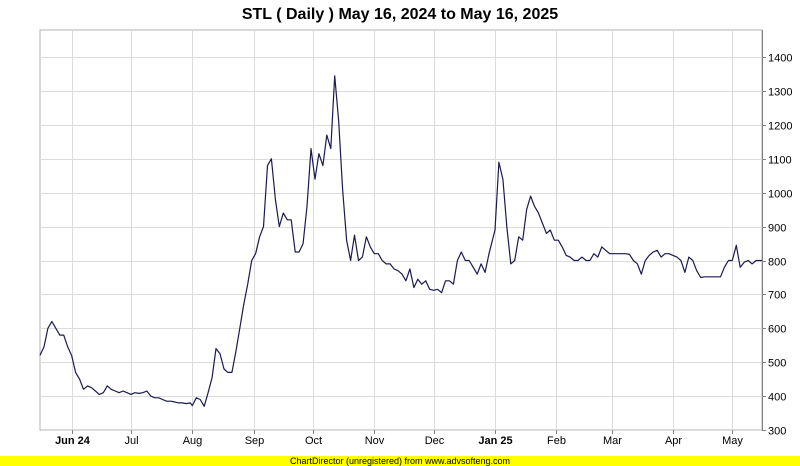 The image size is (800, 466). Describe the element at coordinates (780, 59) in the screenshot. I see `y-tick-label: 1400` at that location.